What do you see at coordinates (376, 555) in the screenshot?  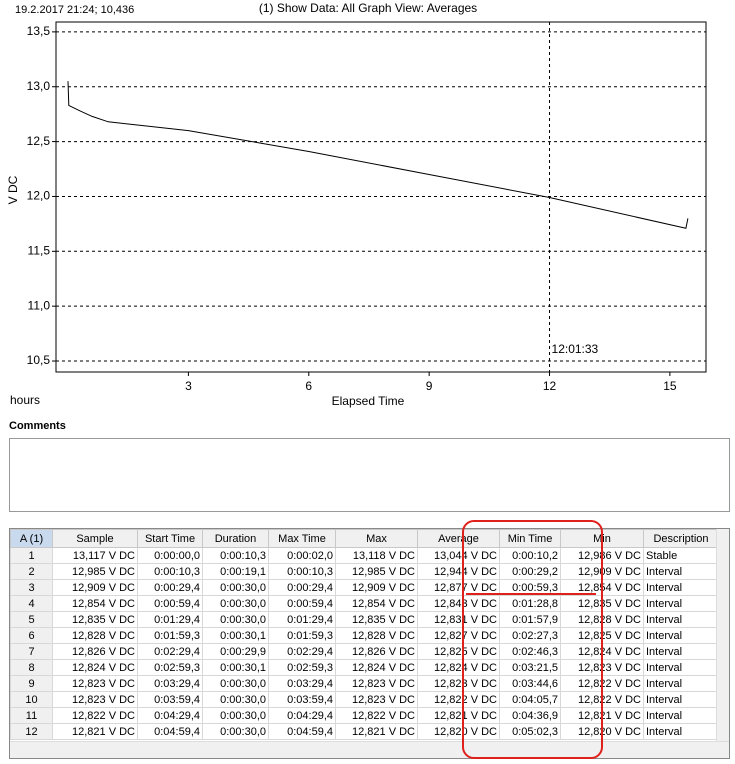 I see `table-cell: 13,118 V DC` at bounding box center [376, 555].